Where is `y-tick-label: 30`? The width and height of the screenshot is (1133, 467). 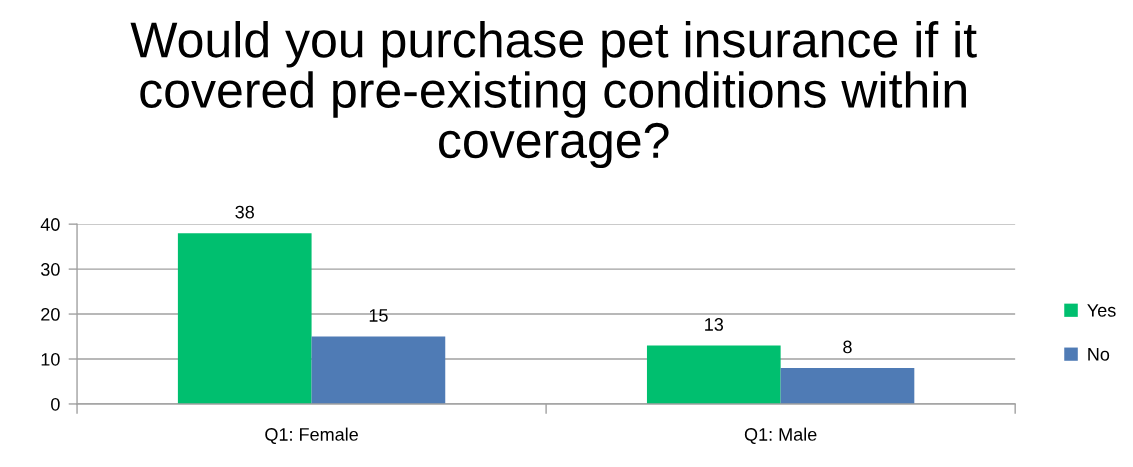 y-tick-label: 30 is located at coordinates (50, 269).